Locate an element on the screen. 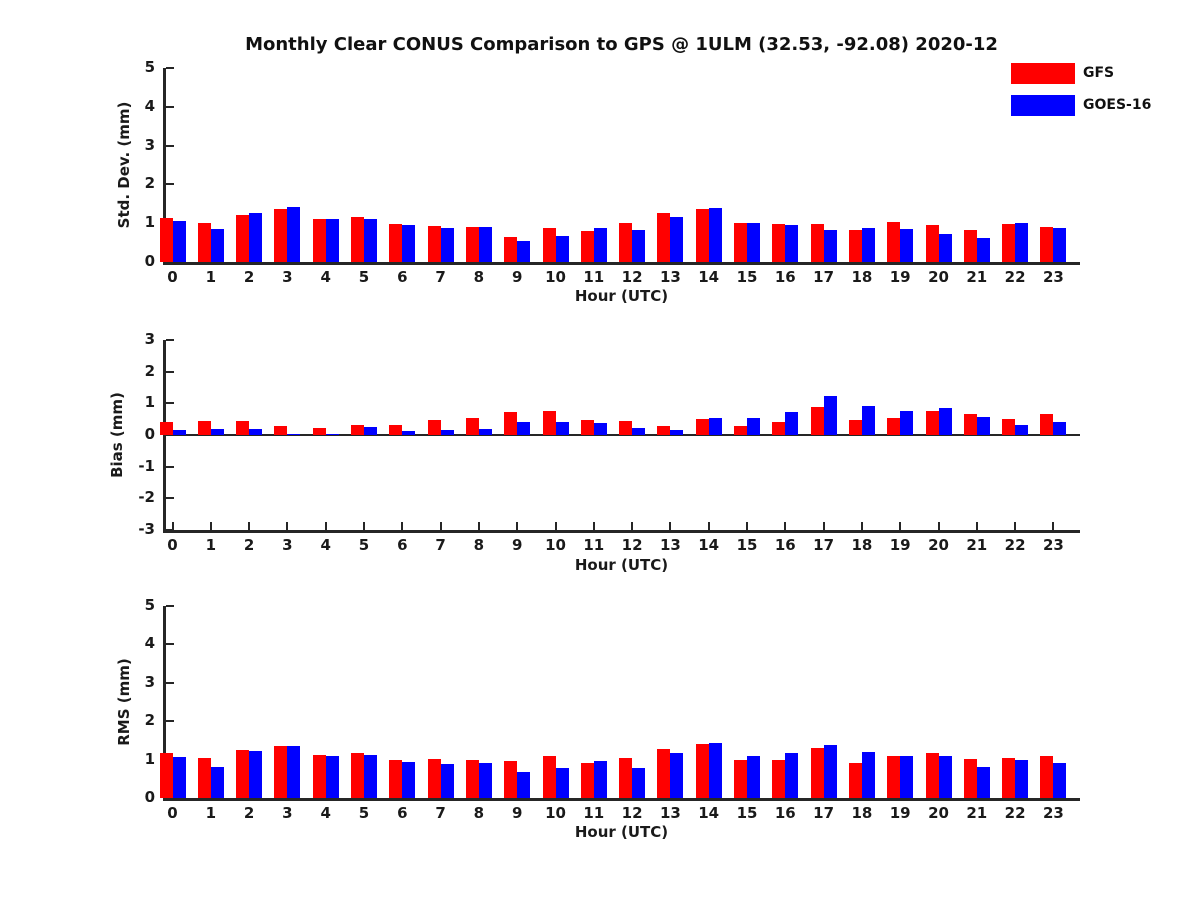  y-axis-label: Std. Dev. (mm) is located at coordinates (124, 165).